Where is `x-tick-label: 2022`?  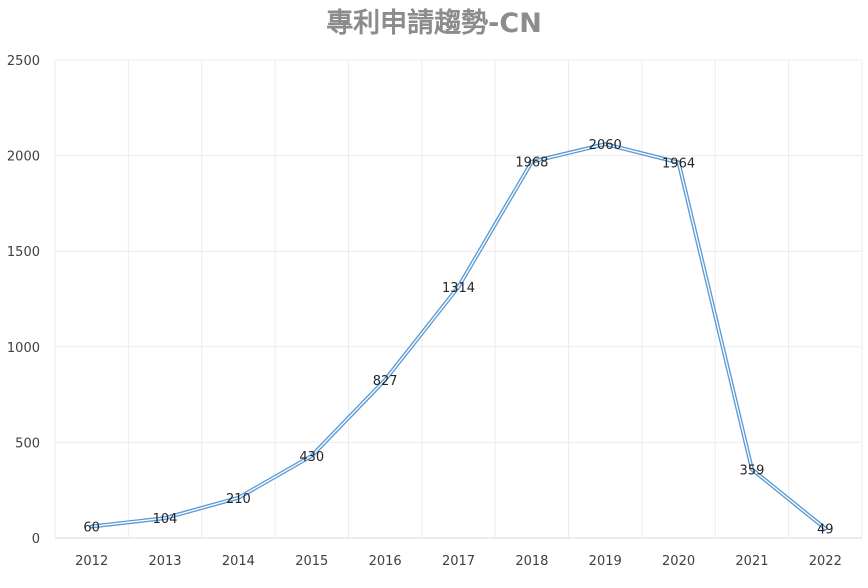 x-tick-label: 2022 is located at coordinates (825, 561).